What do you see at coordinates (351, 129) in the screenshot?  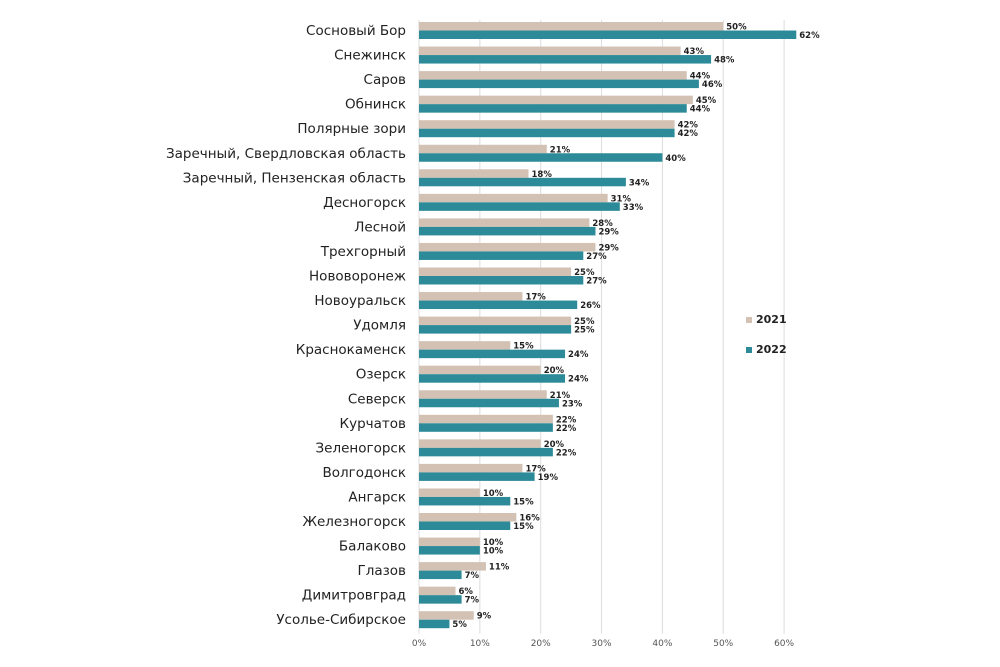 I see `category-label: Полярные зори` at bounding box center [351, 129].